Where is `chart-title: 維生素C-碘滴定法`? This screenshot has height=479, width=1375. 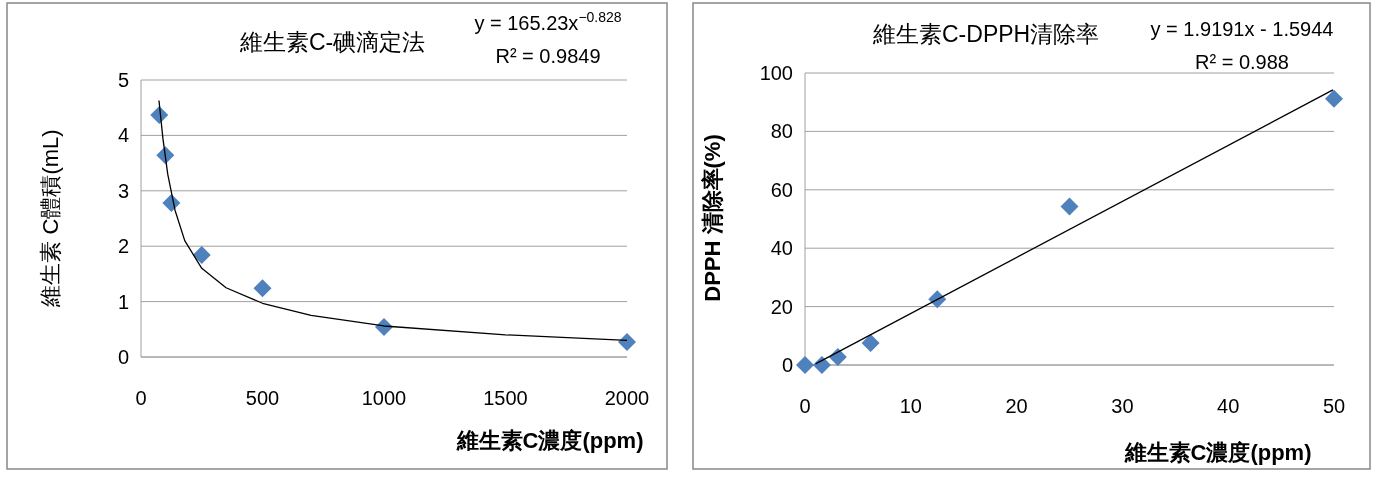 chart-title: 維生素C-碘滴定法 is located at coordinates (332, 42).